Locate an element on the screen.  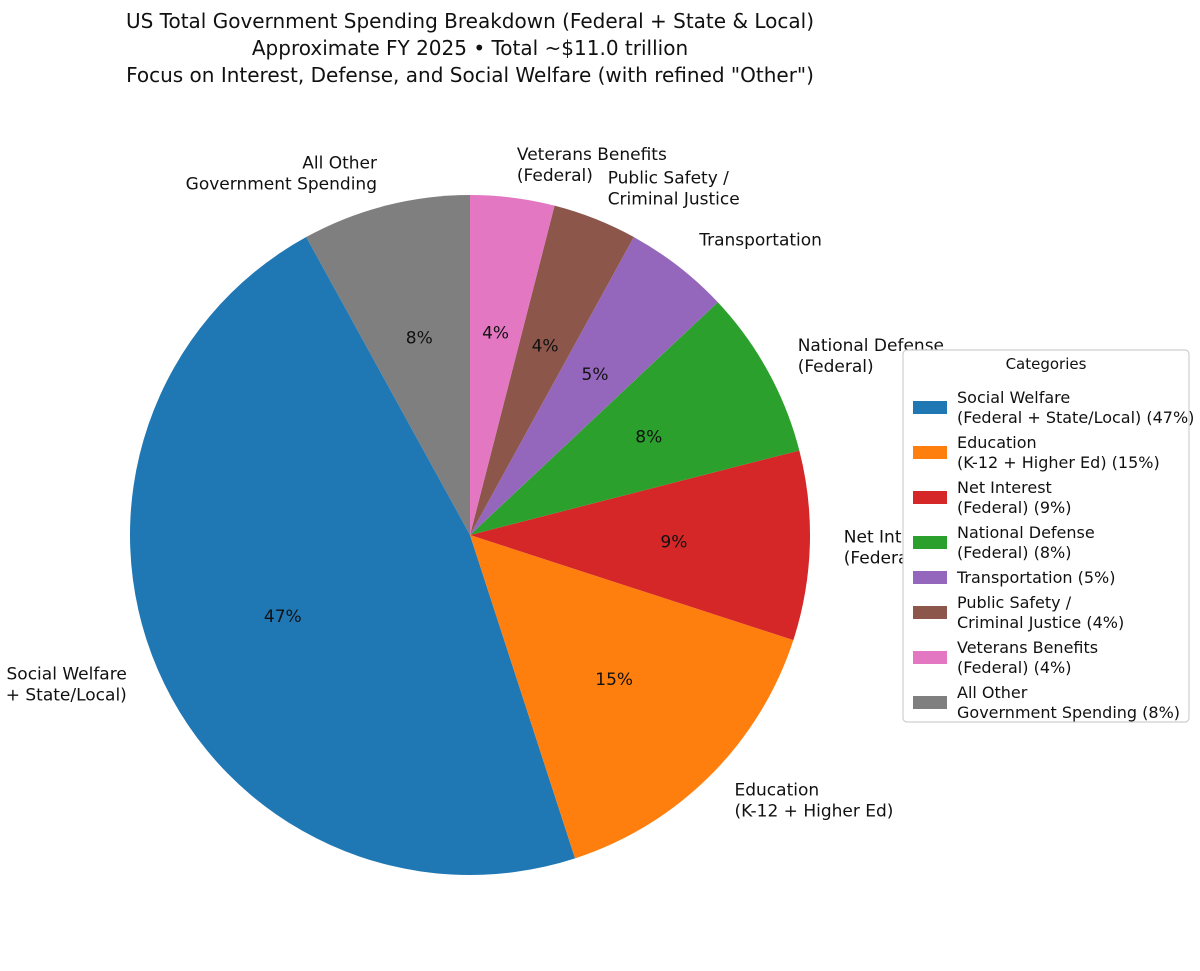
pct-label-national-defense: 8% is located at coordinates (648, 438).